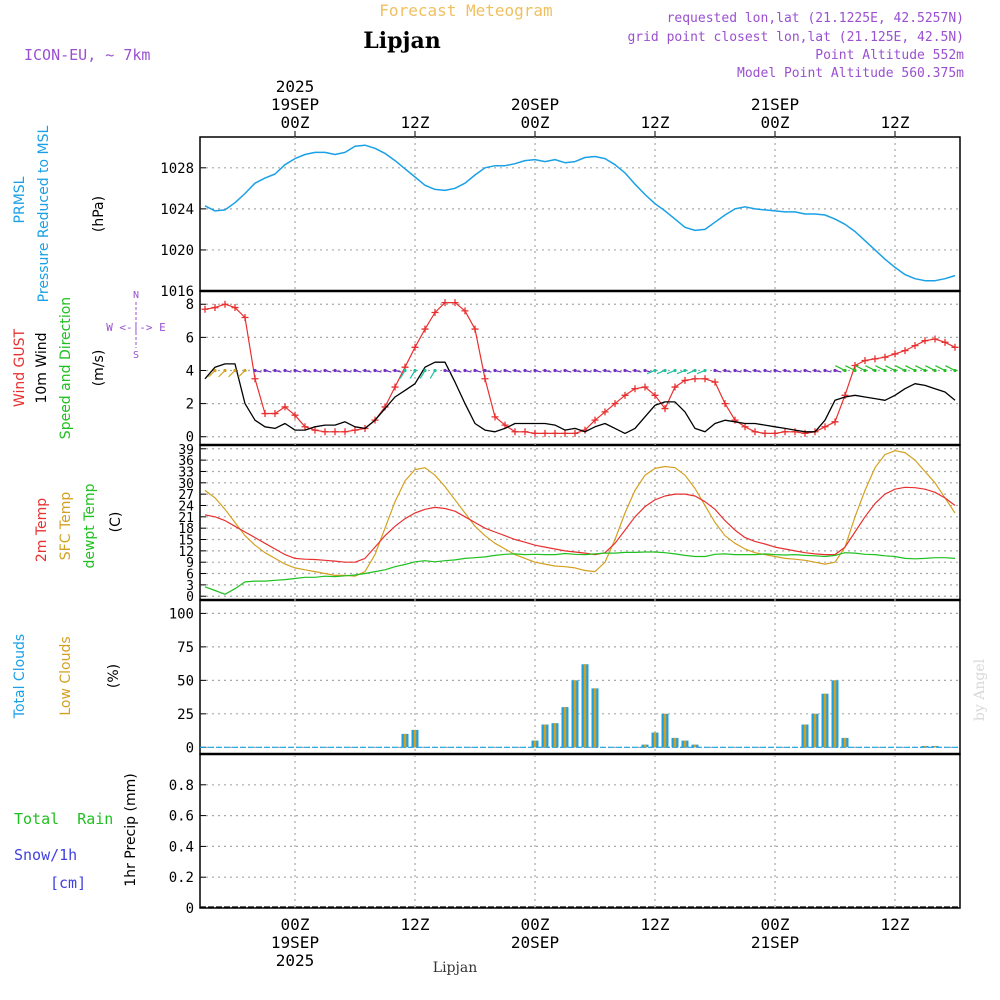  What do you see at coordinates (186, 552) in the screenshot?
I see `temp-y-tick-label: 12` at bounding box center [186, 552].